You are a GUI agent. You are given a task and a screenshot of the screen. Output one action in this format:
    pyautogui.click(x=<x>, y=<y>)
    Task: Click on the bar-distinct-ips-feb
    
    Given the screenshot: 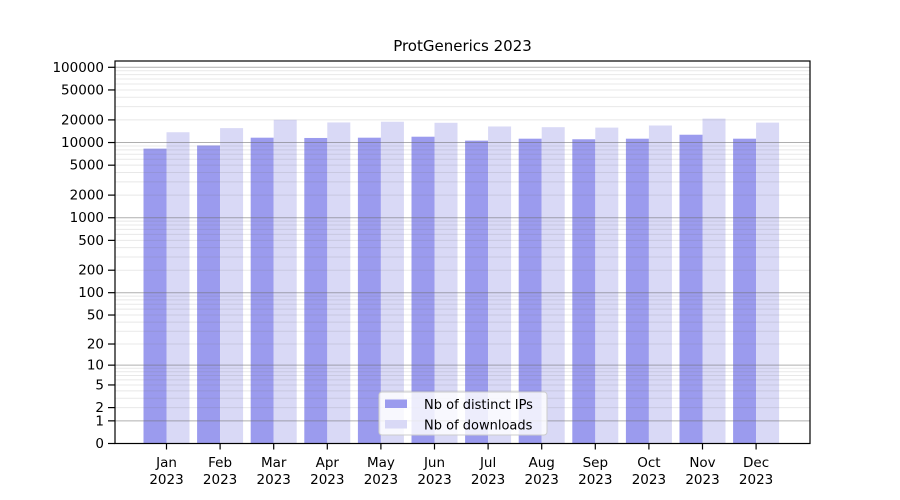 What is the action you would take?
    pyautogui.click(x=209, y=294)
    